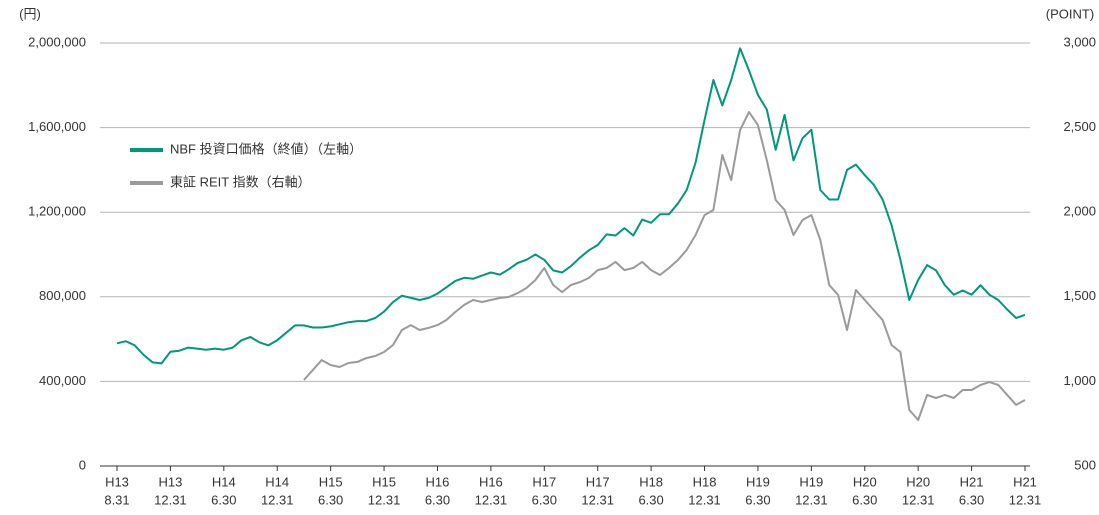 This screenshot has width=1099, height=515. What do you see at coordinates (1079, 41) in the screenshot?
I see `y2-tick-label: 3,000` at bounding box center [1079, 41].